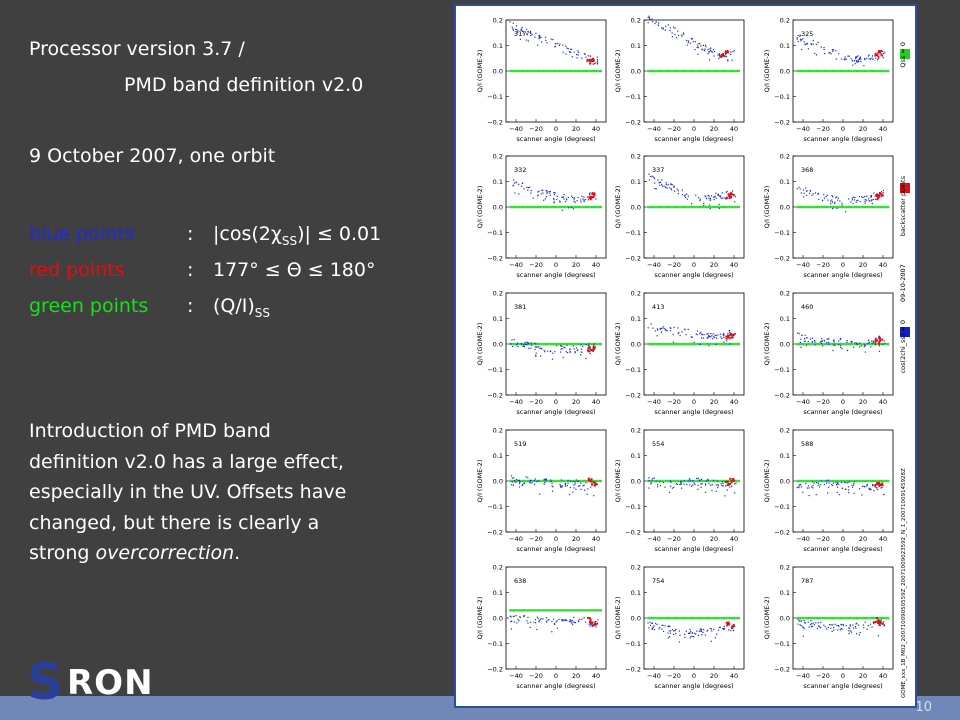 Image resolution: width=960 pixels, height=720 pixels. I want to click on x-tick-label: 40, so click(734, 129).